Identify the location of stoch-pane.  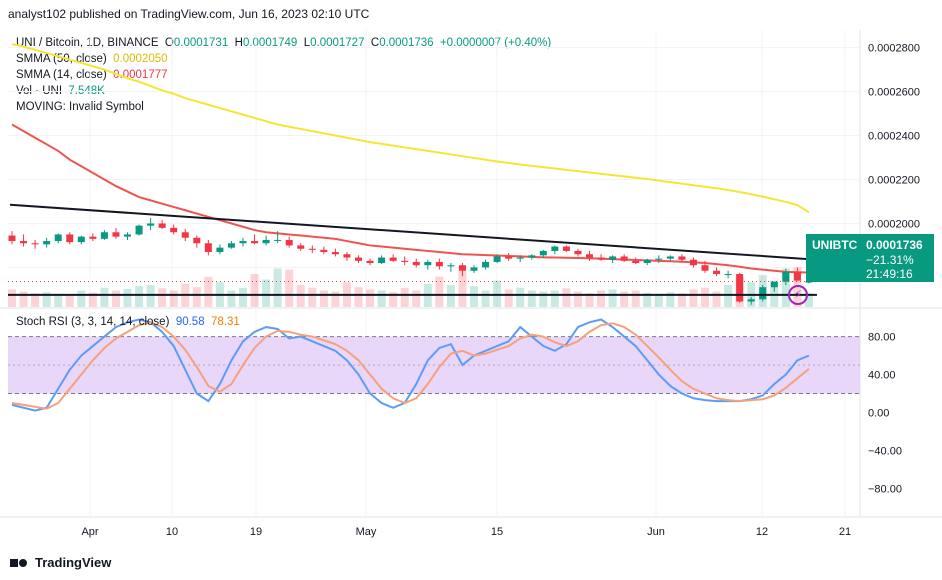
(434, 365).